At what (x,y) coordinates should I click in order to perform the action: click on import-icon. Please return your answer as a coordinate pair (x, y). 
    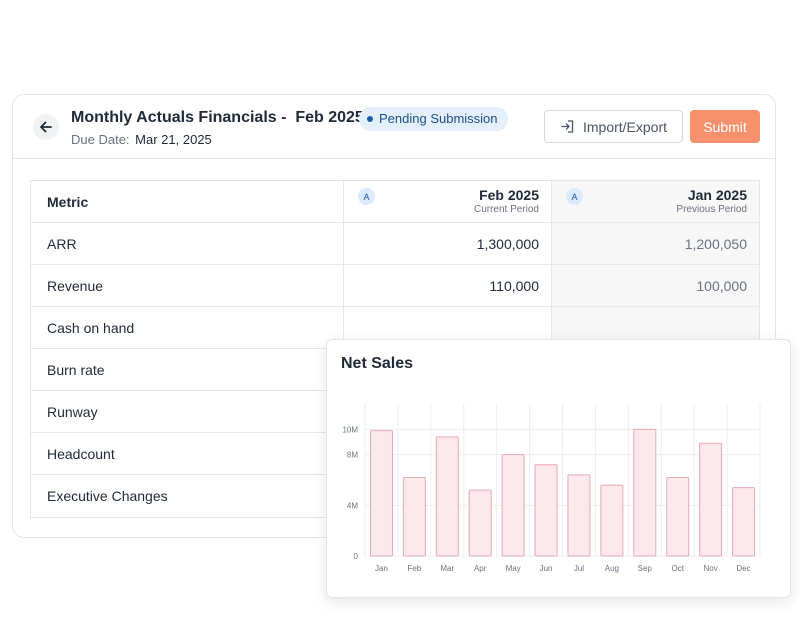
    Looking at the image, I should click on (567, 126).